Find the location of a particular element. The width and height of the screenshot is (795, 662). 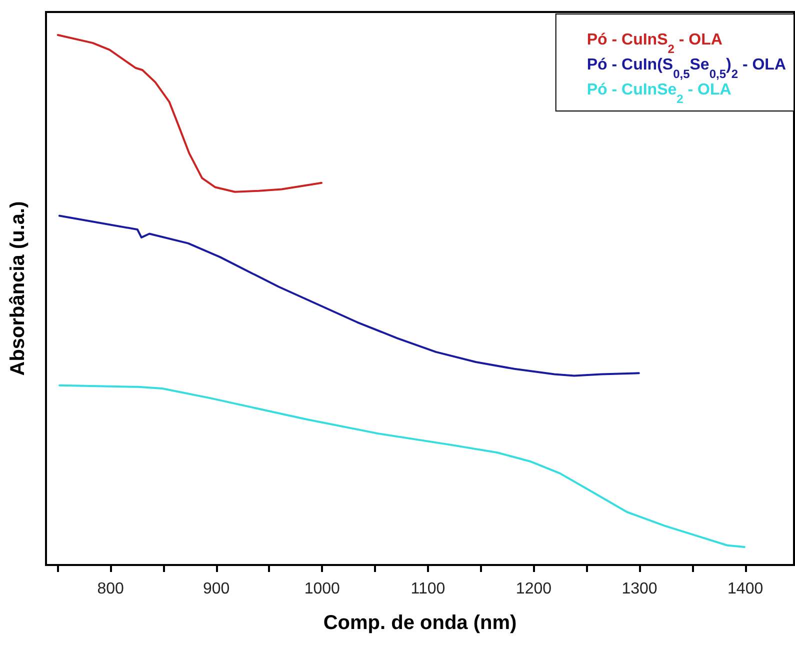

x-tick-label: 1300 is located at coordinates (640, 589).